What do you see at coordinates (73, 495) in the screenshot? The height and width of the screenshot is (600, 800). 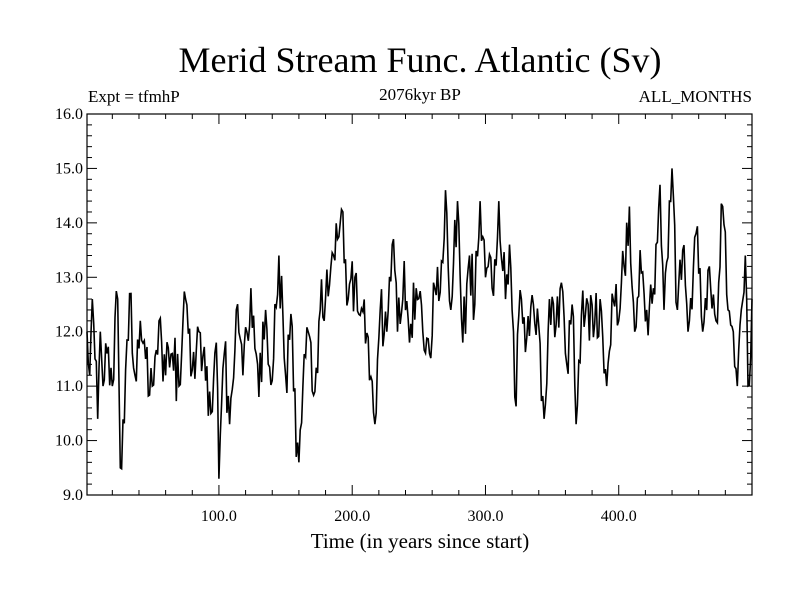 I see `y-tick-label: 9.0` at bounding box center [73, 495].